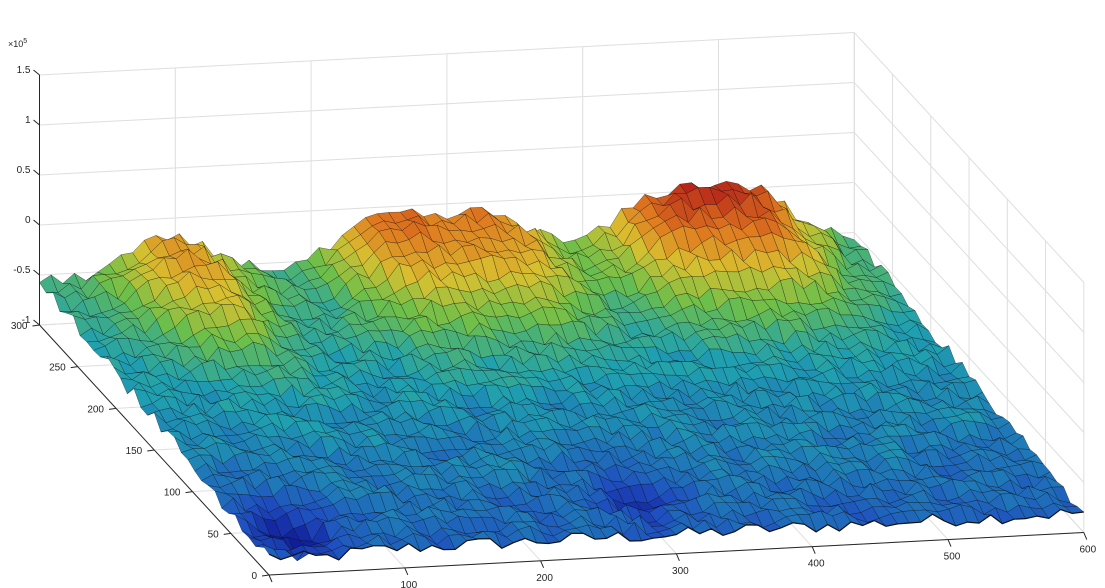 The height and width of the screenshot is (588, 1105). I want to click on y-tick-label: 200, so click(95, 409).